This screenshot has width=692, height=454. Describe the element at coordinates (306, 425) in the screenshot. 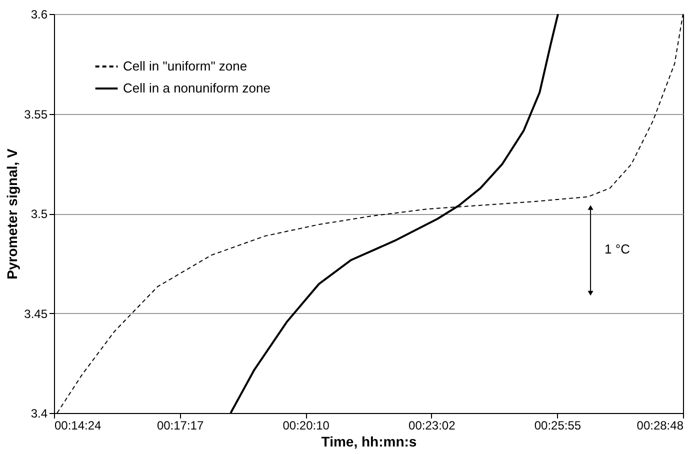

I see `x-tick-label: 00:20:10` at that location.